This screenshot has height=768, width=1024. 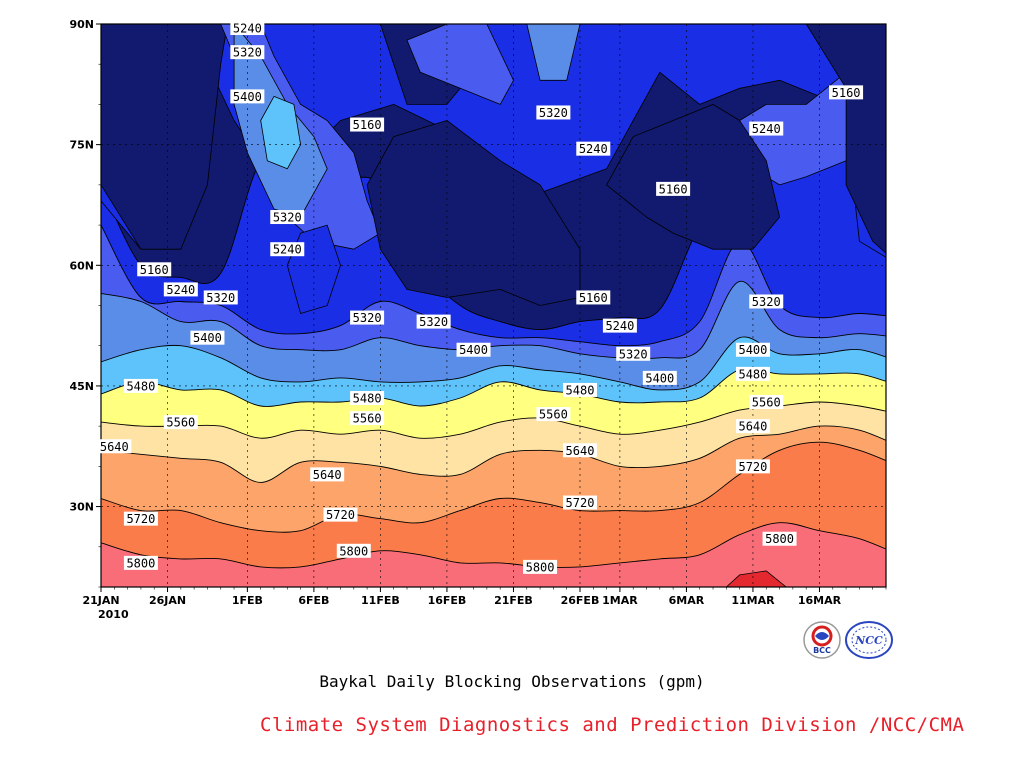 What do you see at coordinates (687, 600) in the screenshot?
I see `x-tick-label: 6MAR` at bounding box center [687, 600].